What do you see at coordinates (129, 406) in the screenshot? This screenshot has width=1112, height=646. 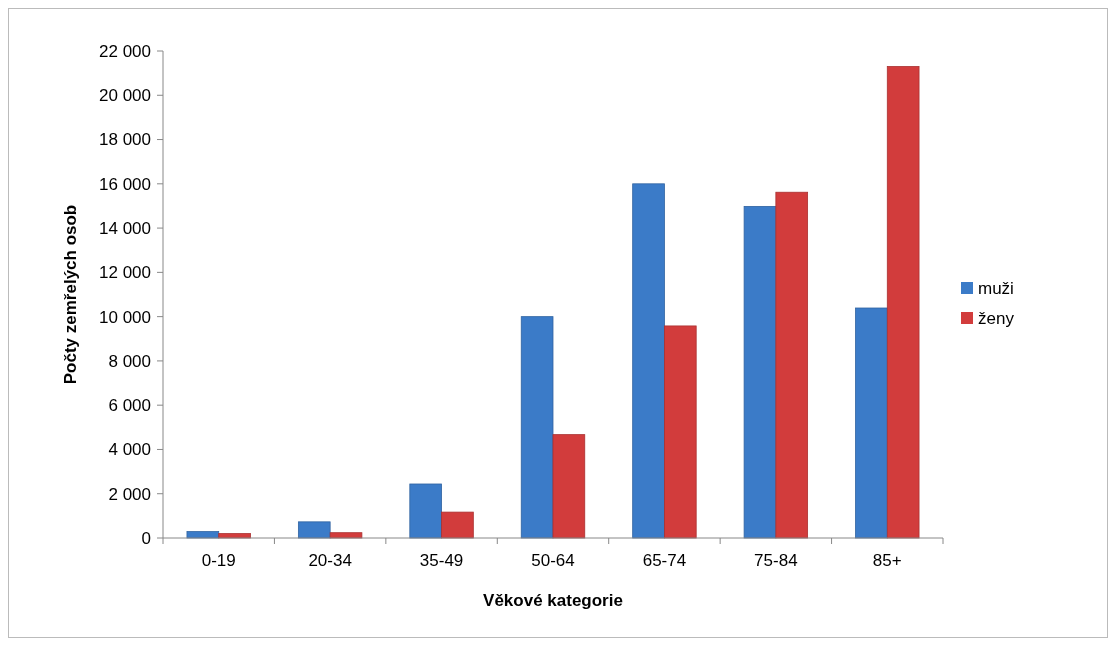 I see `y-tick-label: 6 000` at bounding box center [129, 406].